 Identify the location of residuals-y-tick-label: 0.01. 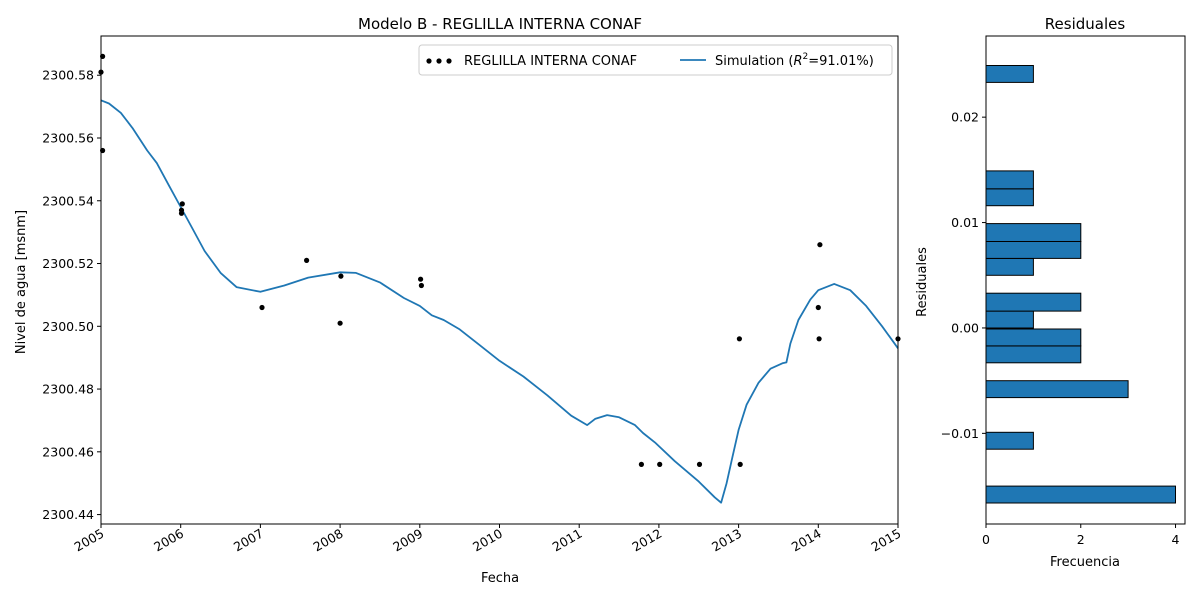
(965, 222).